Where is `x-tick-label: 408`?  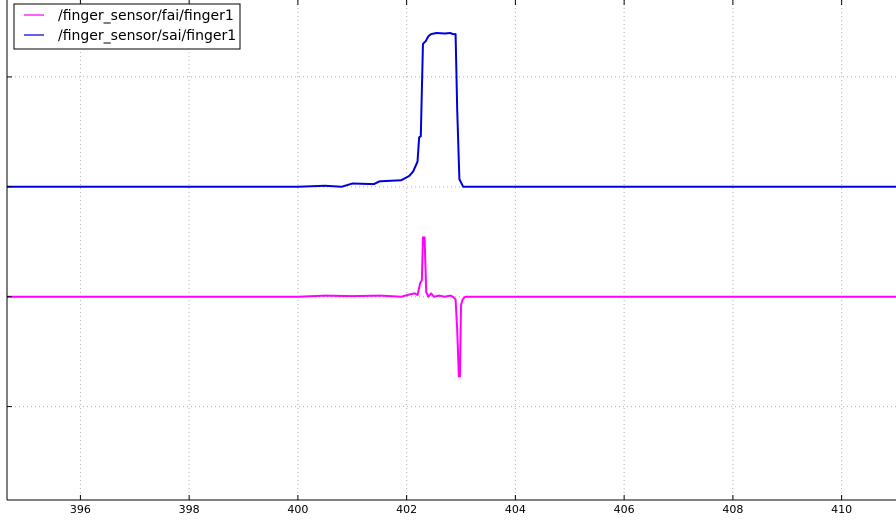 x-tick-label: 408 is located at coordinates (732, 509).